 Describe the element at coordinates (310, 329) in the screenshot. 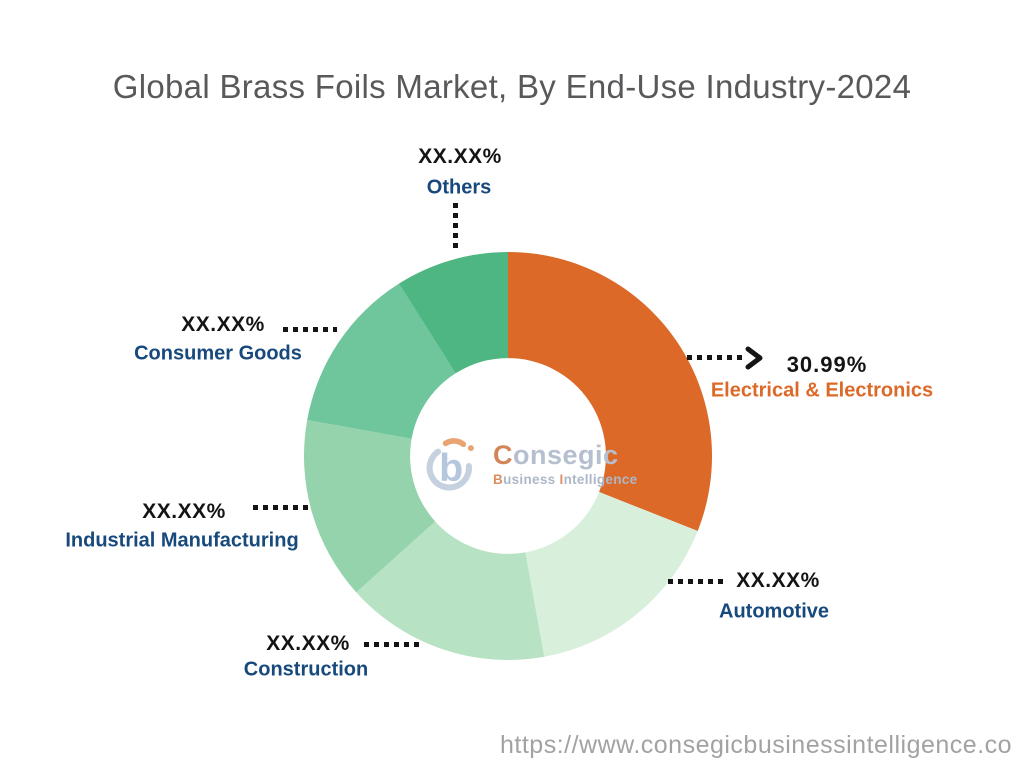

I see `leader-line-consumer-goods` at that location.